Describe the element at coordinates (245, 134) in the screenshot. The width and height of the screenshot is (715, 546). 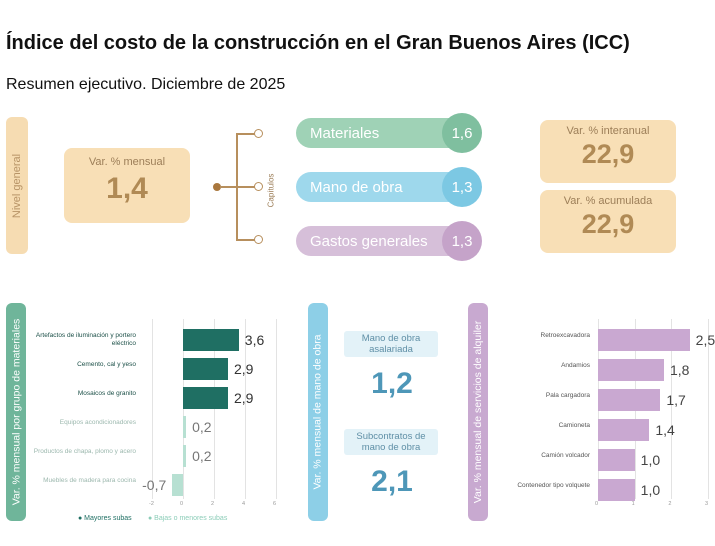
I see `connector-line-top` at that location.